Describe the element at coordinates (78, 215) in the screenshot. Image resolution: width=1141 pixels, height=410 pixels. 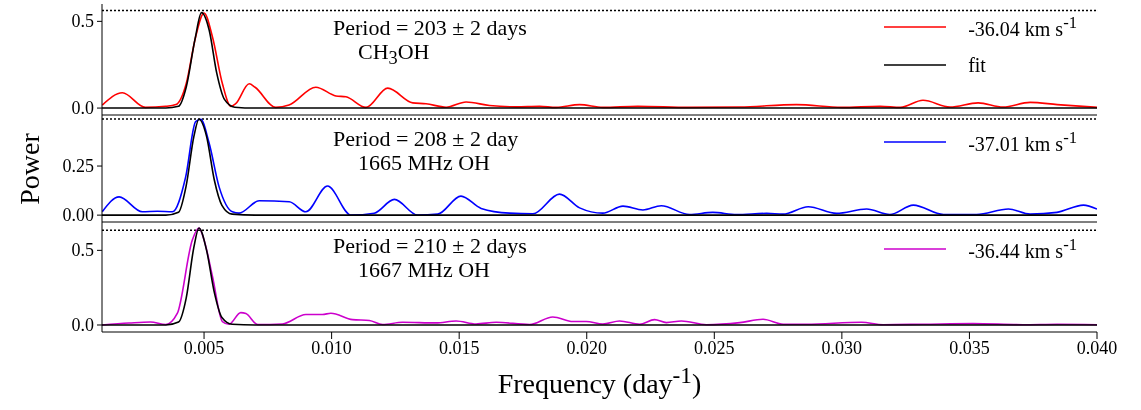
I see `y-tick-label: 0.00` at that location.